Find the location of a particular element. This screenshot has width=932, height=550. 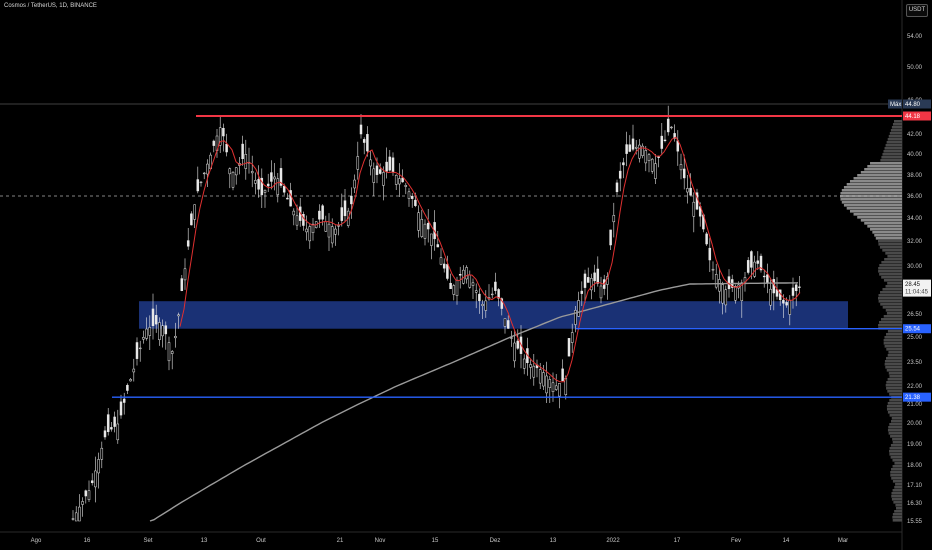

y-axis-tick-label: 54.00 is located at coordinates (915, 37).